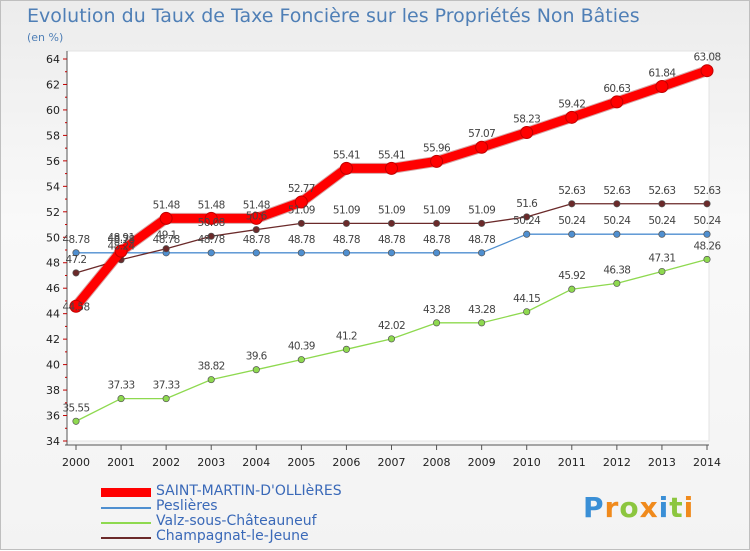 This screenshot has height=551, width=750. I want to click on y-tick-label: 62, so click(53, 84).